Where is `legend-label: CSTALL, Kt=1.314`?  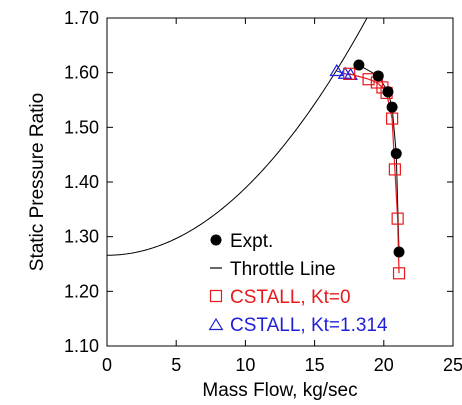 legend-label: CSTALL, Kt=1.314 is located at coordinates (309, 325).